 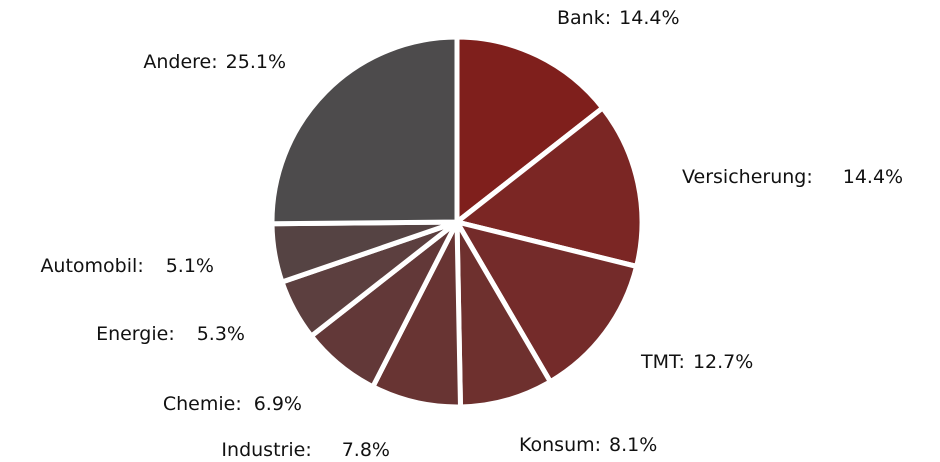 I want to click on slice-label: TMT: 12.7%, so click(x=696, y=362).